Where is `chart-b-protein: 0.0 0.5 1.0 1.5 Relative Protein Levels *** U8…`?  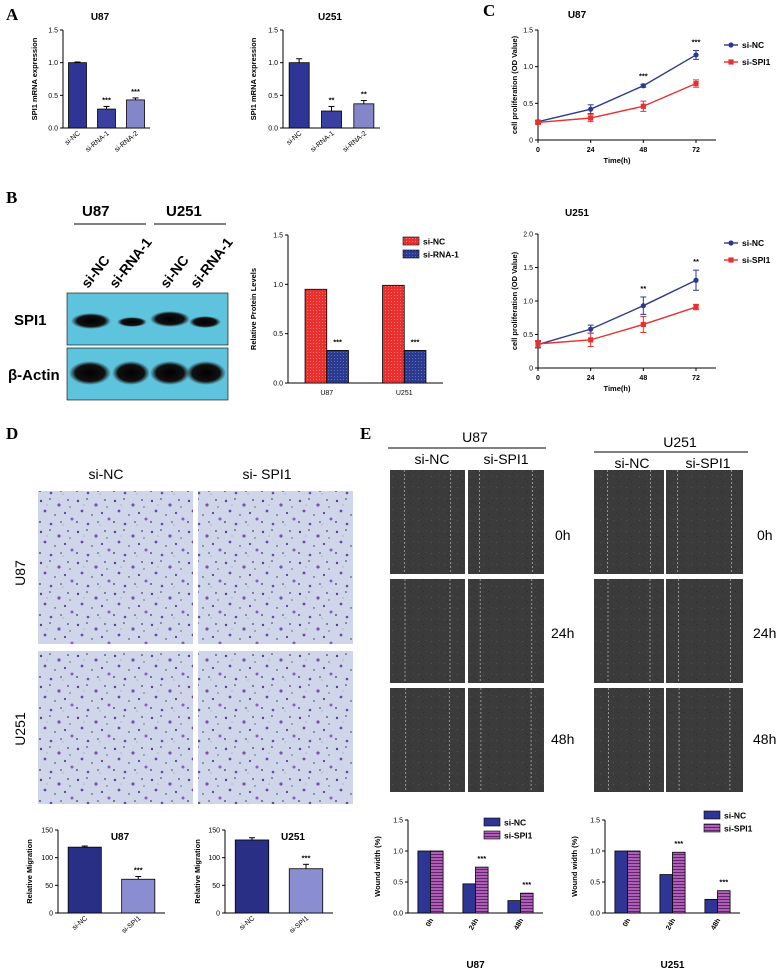 chart-b-protein: 0.0 0.5 1.0 1.5 Relative Protein Levels *** U8… is located at coordinates (354, 315).